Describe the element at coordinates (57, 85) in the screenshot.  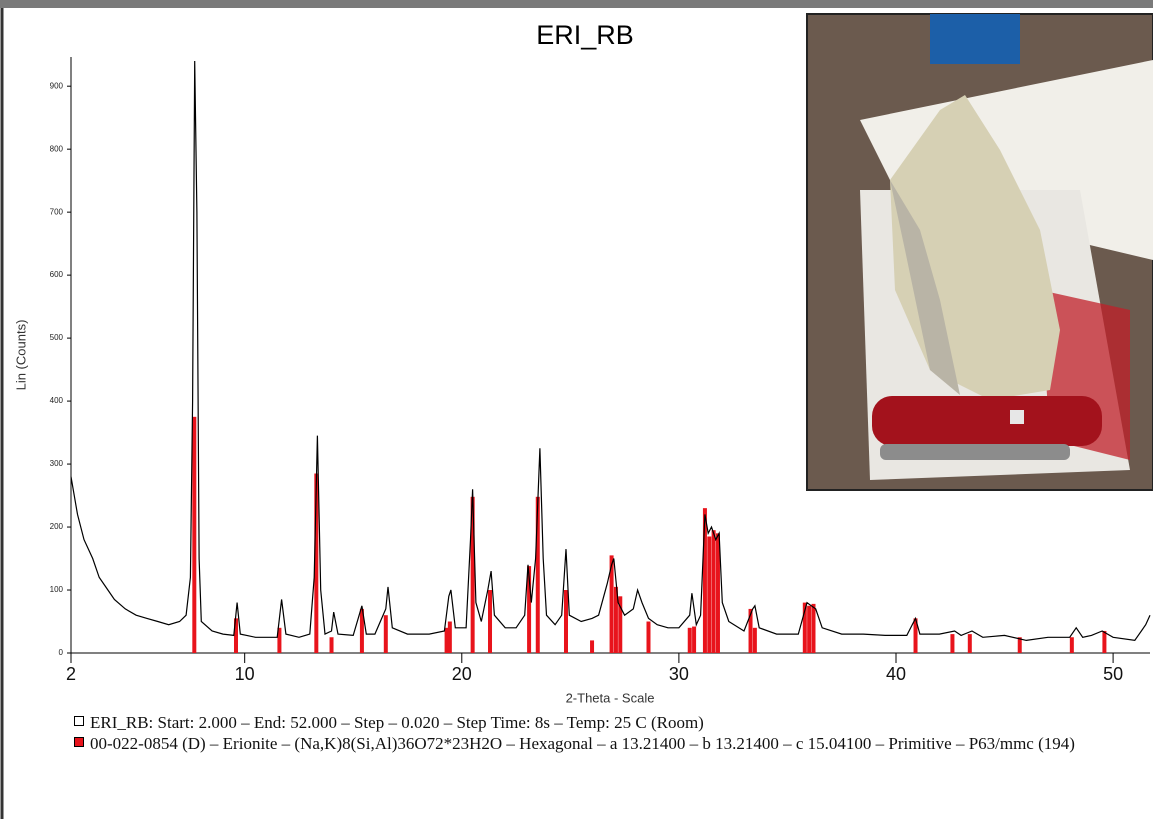
I see `y-tick-label: 900` at that location.